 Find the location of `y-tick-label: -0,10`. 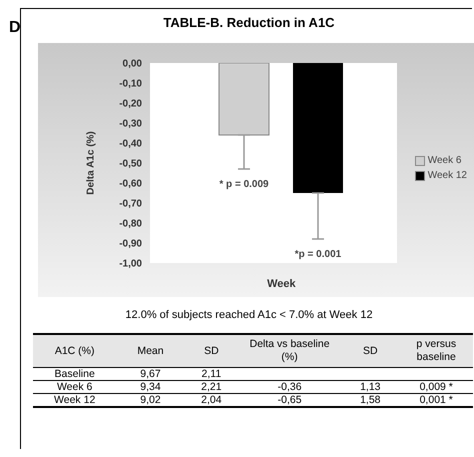

y-tick-label: -0,10 is located at coordinates (130, 84).